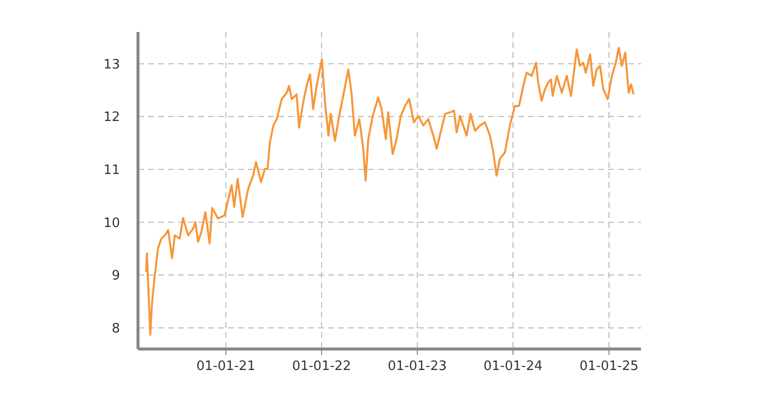 The image size is (772, 396). I want to click on y-tick-label: 11, so click(111, 170).